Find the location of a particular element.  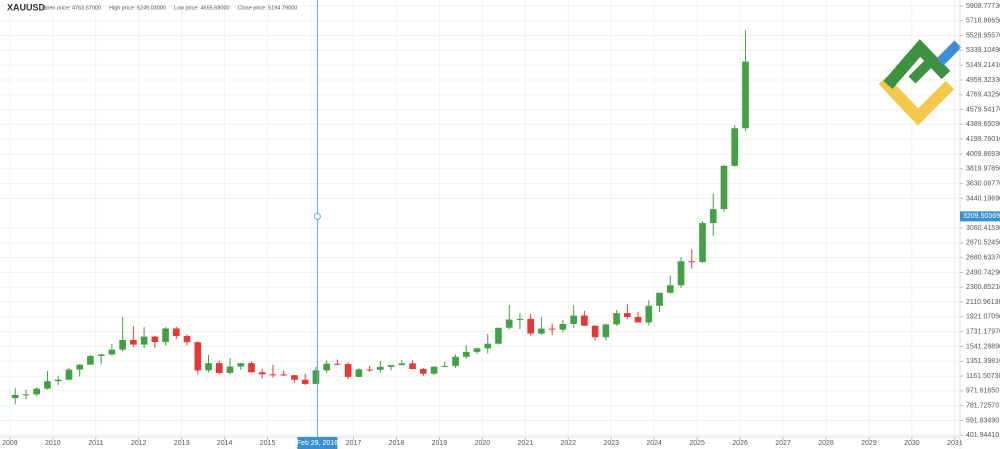

x-tick-label: 2013 is located at coordinates (182, 443).